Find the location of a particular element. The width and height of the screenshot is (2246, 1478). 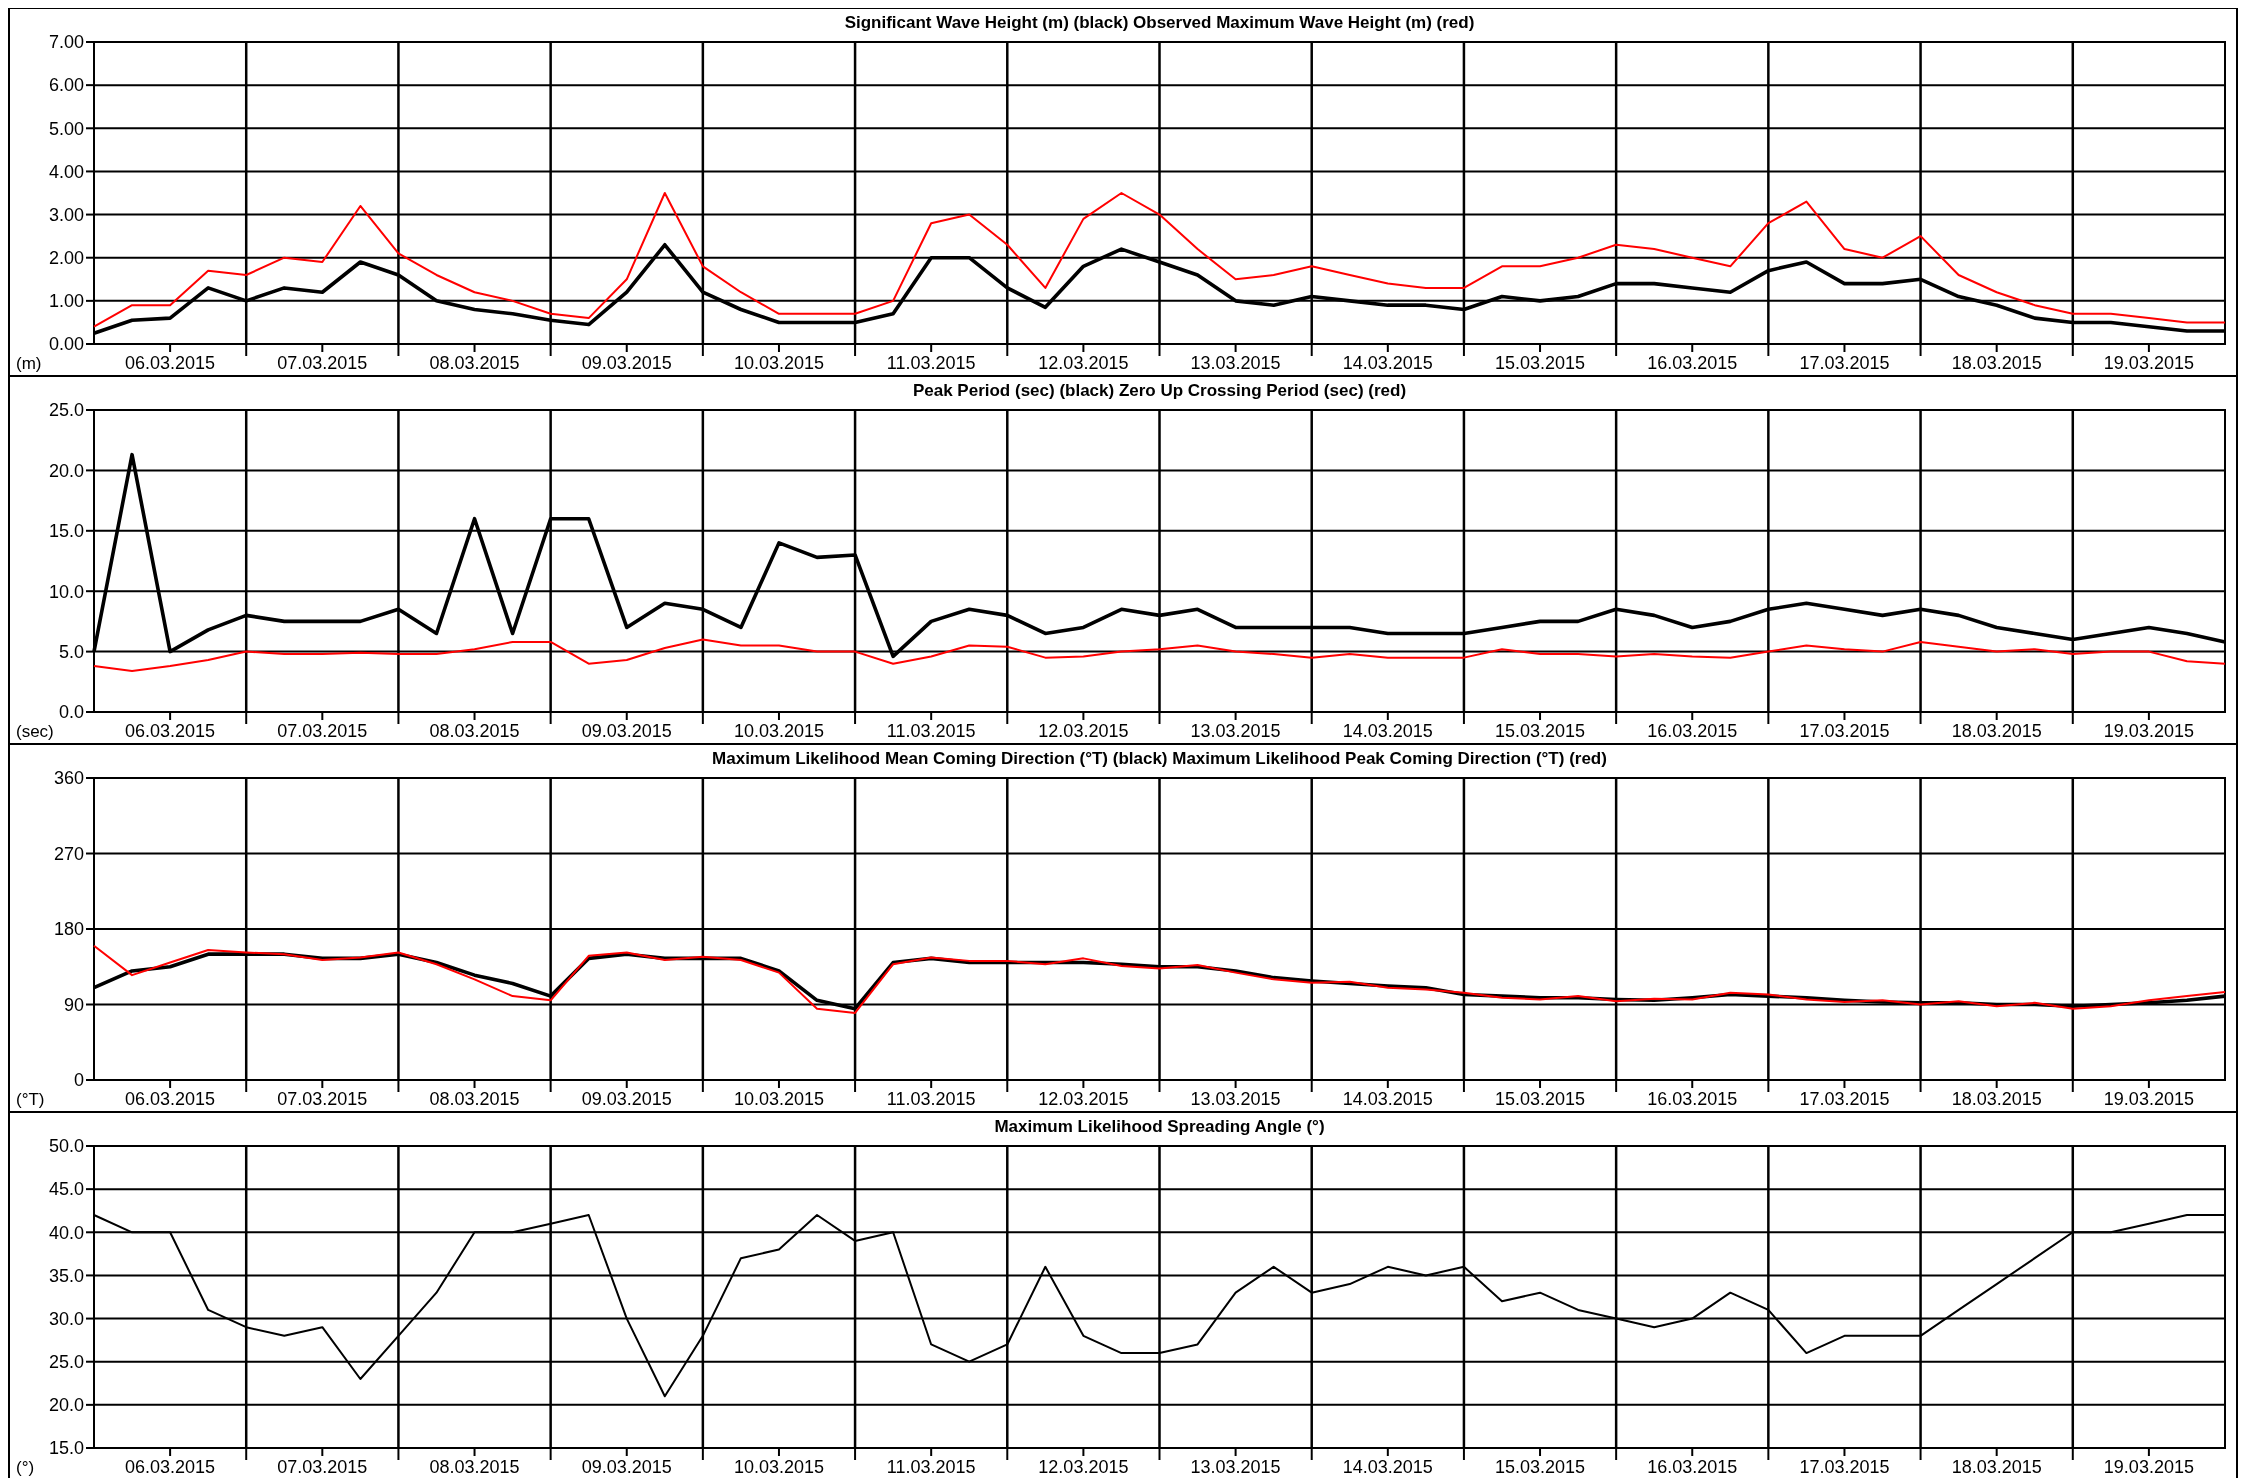

y-axis-title: (sec) is located at coordinates (35, 731).